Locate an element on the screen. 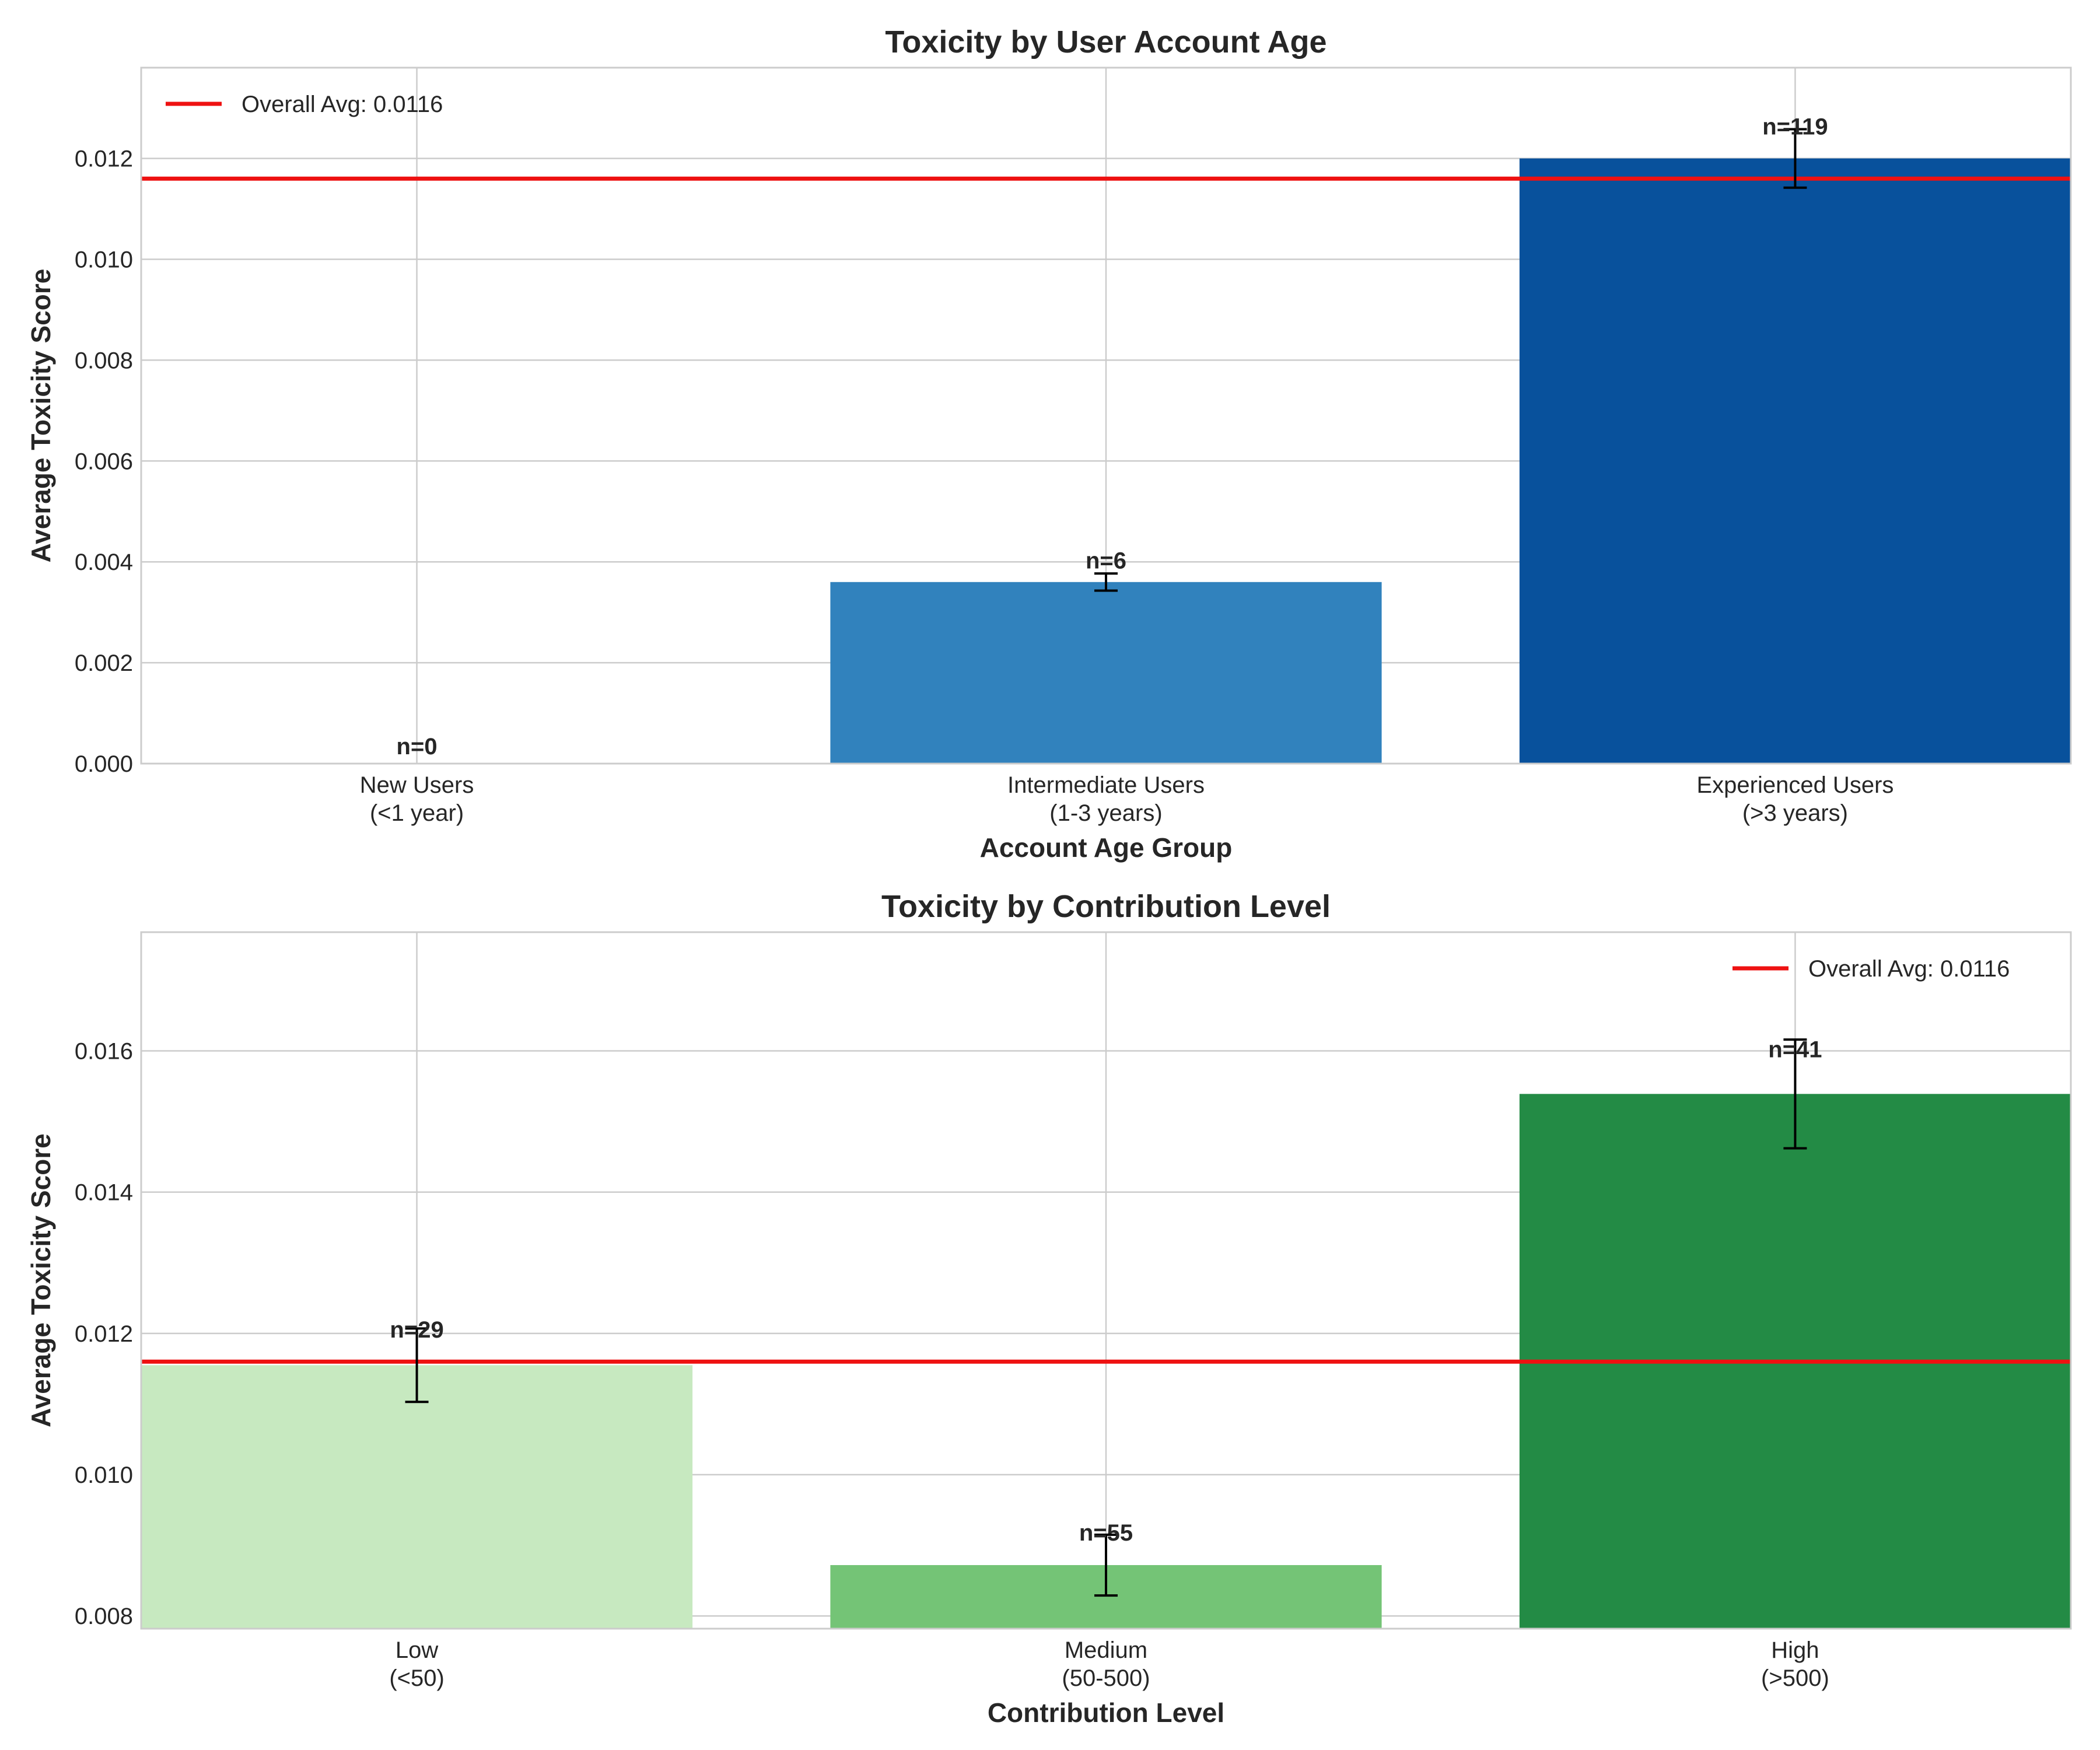 The width and height of the screenshot is (2100, 1750). bar-count-label: n=6 is located at coordinates (1106, 560).